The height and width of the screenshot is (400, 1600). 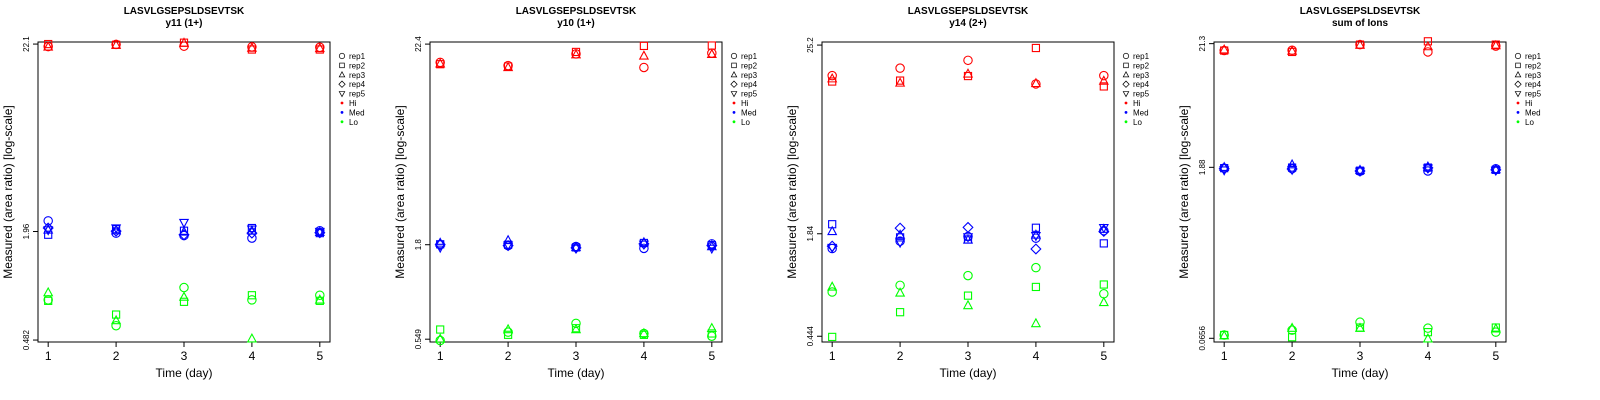 What do you see at coordinates (1141, 65) in the screenshot?
I see `legend-label: rep2` at bounding box center [1141, 65].